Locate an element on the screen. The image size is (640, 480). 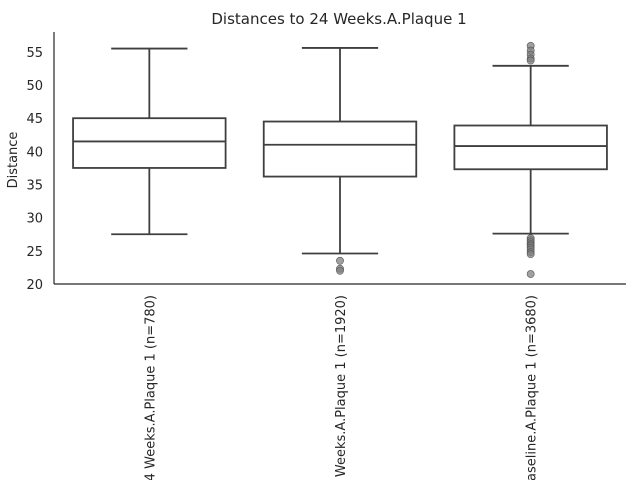
x-tick-label: Baseline.A.Plaque 1 (n=3680) is located at coordinates (532, 387).